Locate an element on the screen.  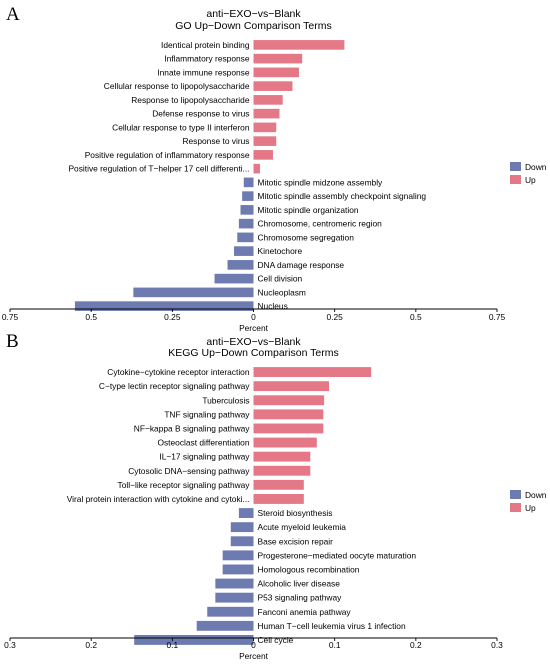
panel-b-label-down-4: Homologous recombination is located at coordinates (309, 569).